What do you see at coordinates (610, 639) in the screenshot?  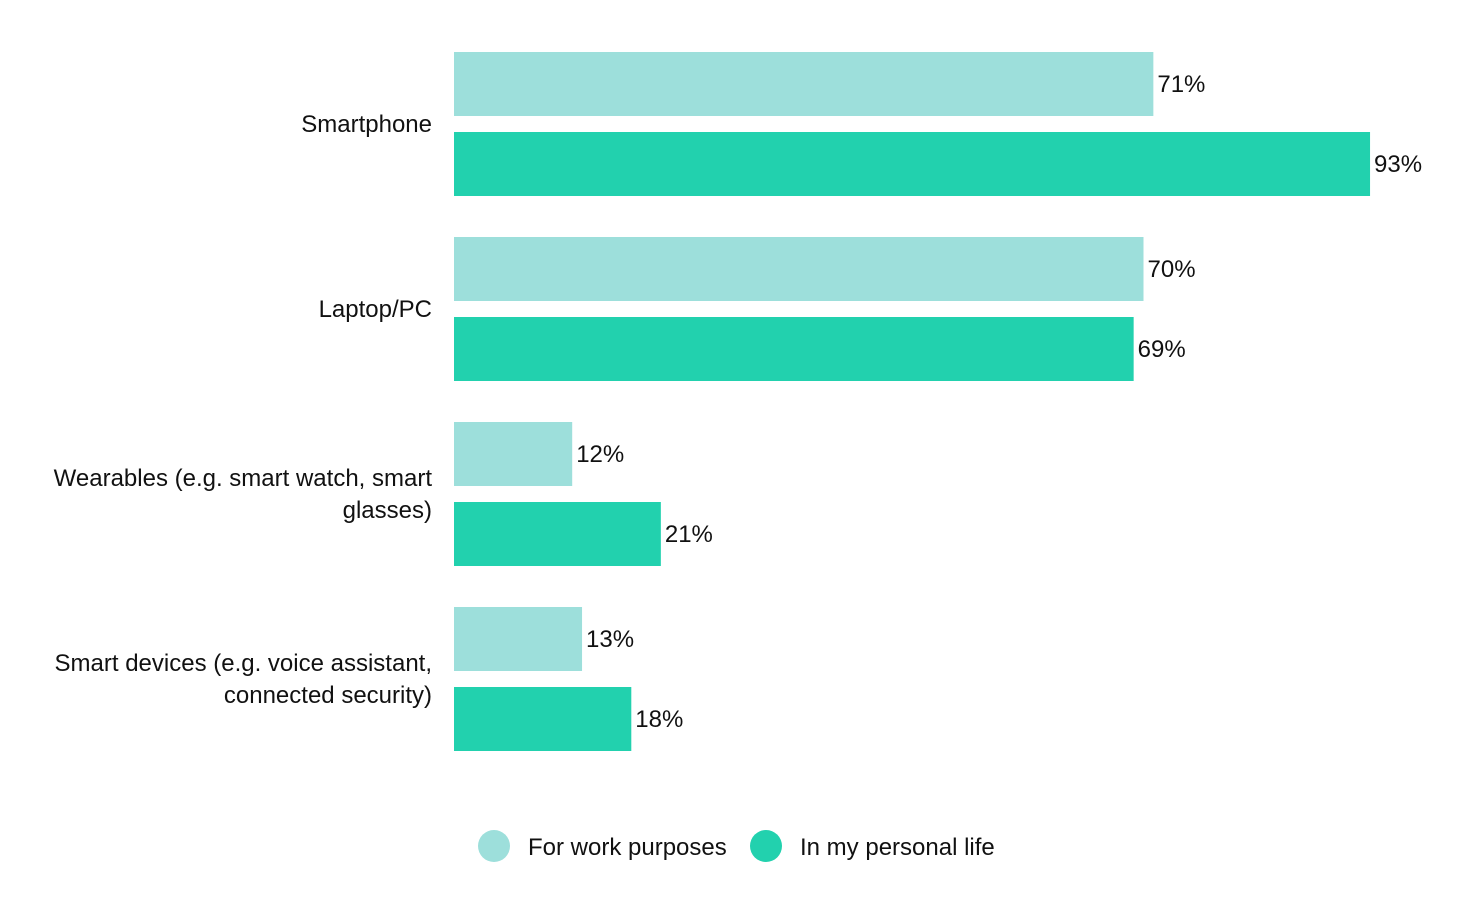 I see `data-label: 13%` at bounding box center [610, 639].